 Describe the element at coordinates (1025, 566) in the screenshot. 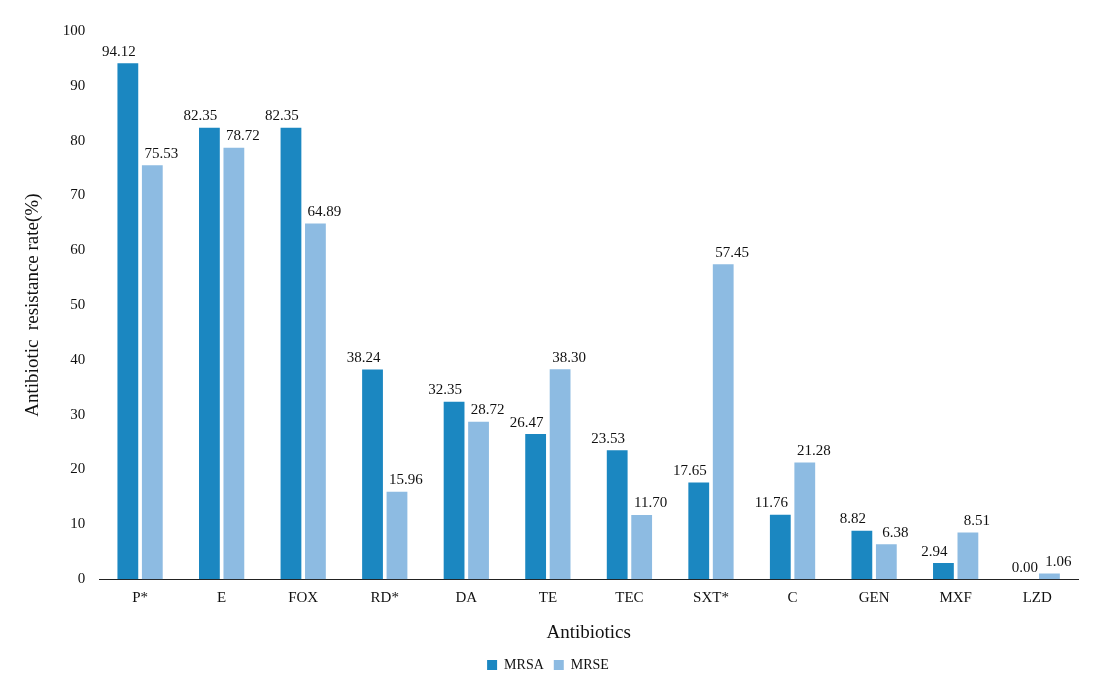

I see `data-label: 0.00` at that location.